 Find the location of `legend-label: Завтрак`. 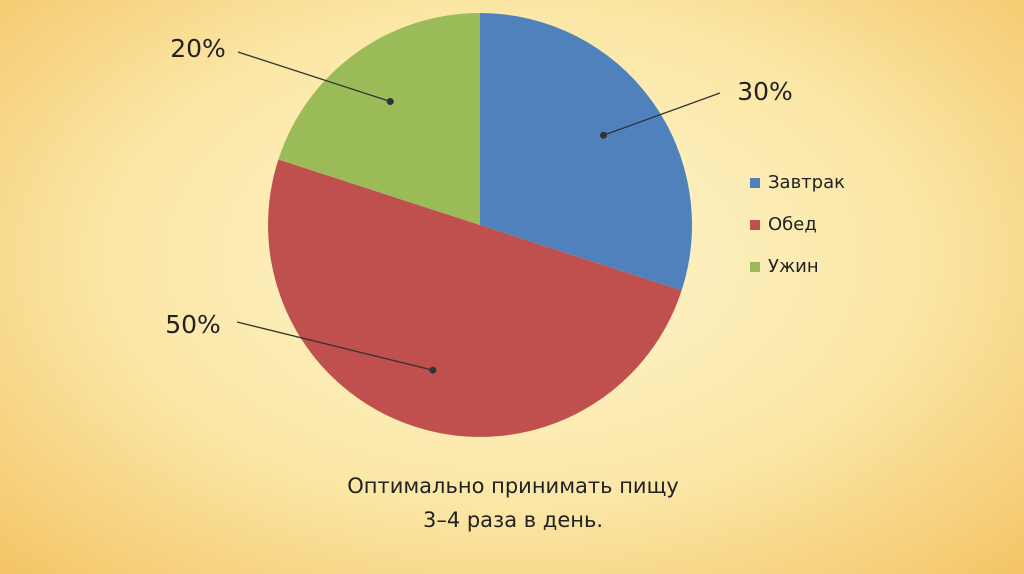

legend-label: Завтрак is located at coordinates (806, 182).